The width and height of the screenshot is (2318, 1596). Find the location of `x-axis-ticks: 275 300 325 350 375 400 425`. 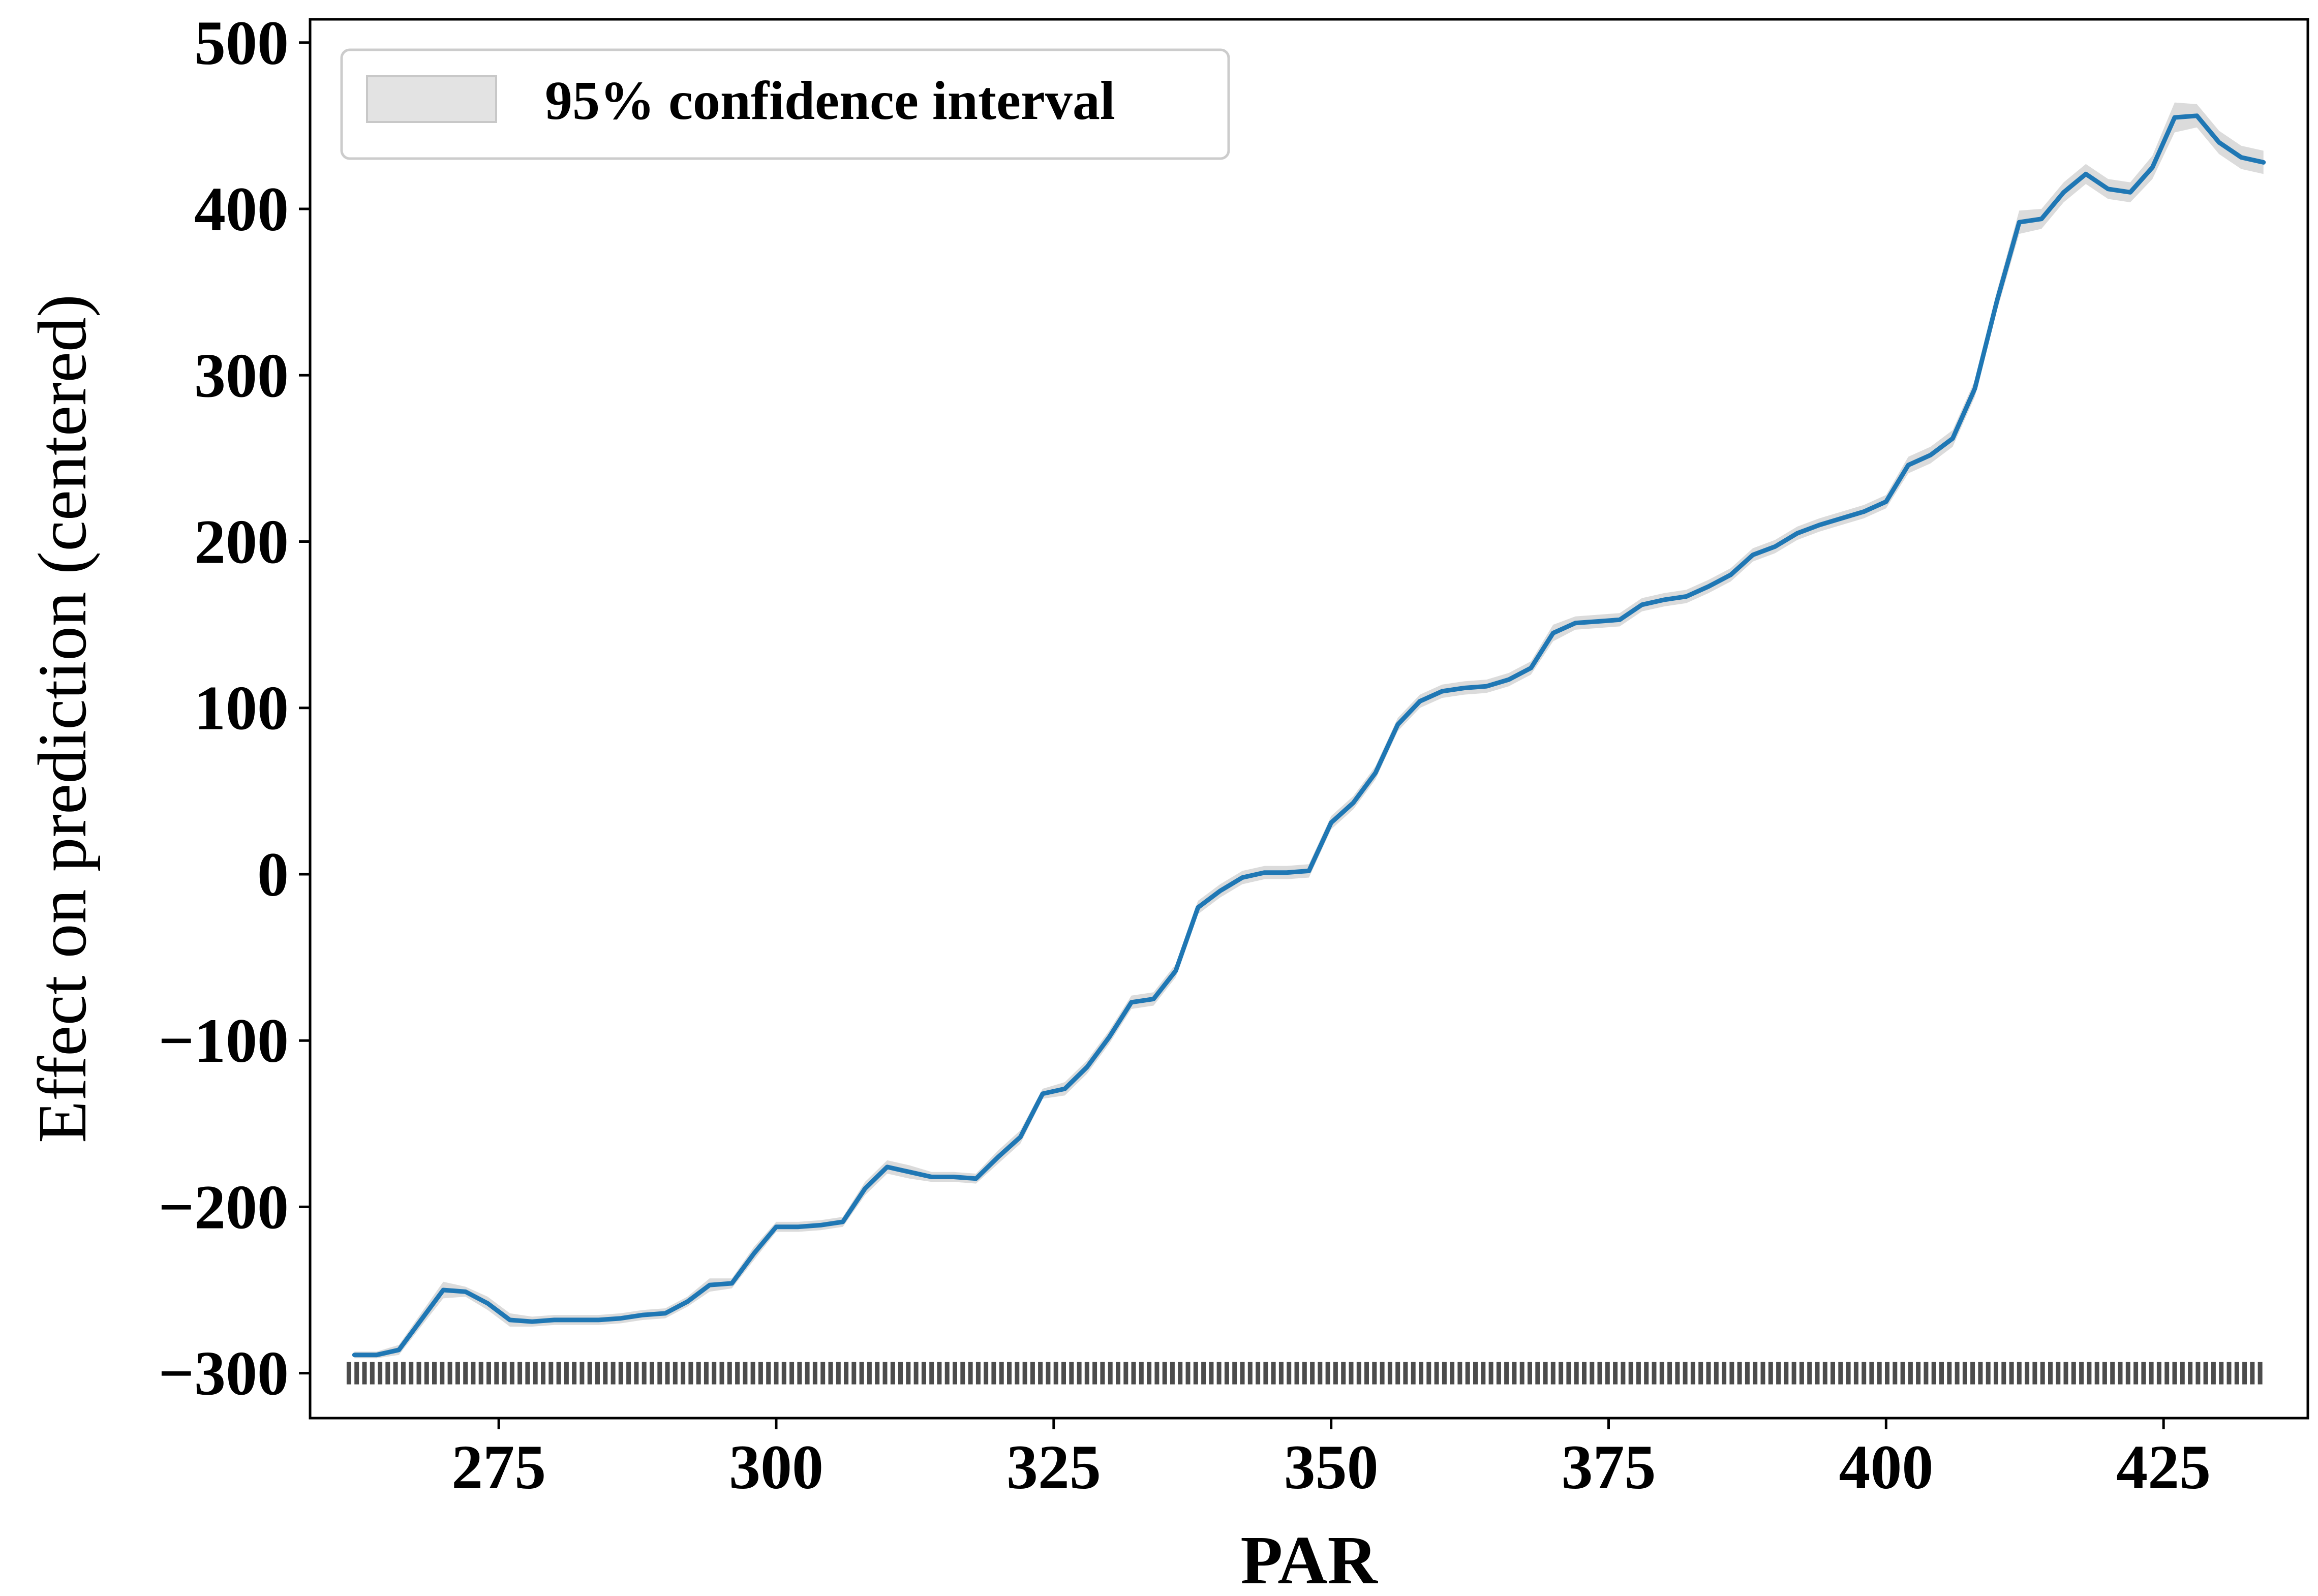

x-axis-ticks: 275 300 325 350 375 400 425 is located at coordinates (1331, 1460).